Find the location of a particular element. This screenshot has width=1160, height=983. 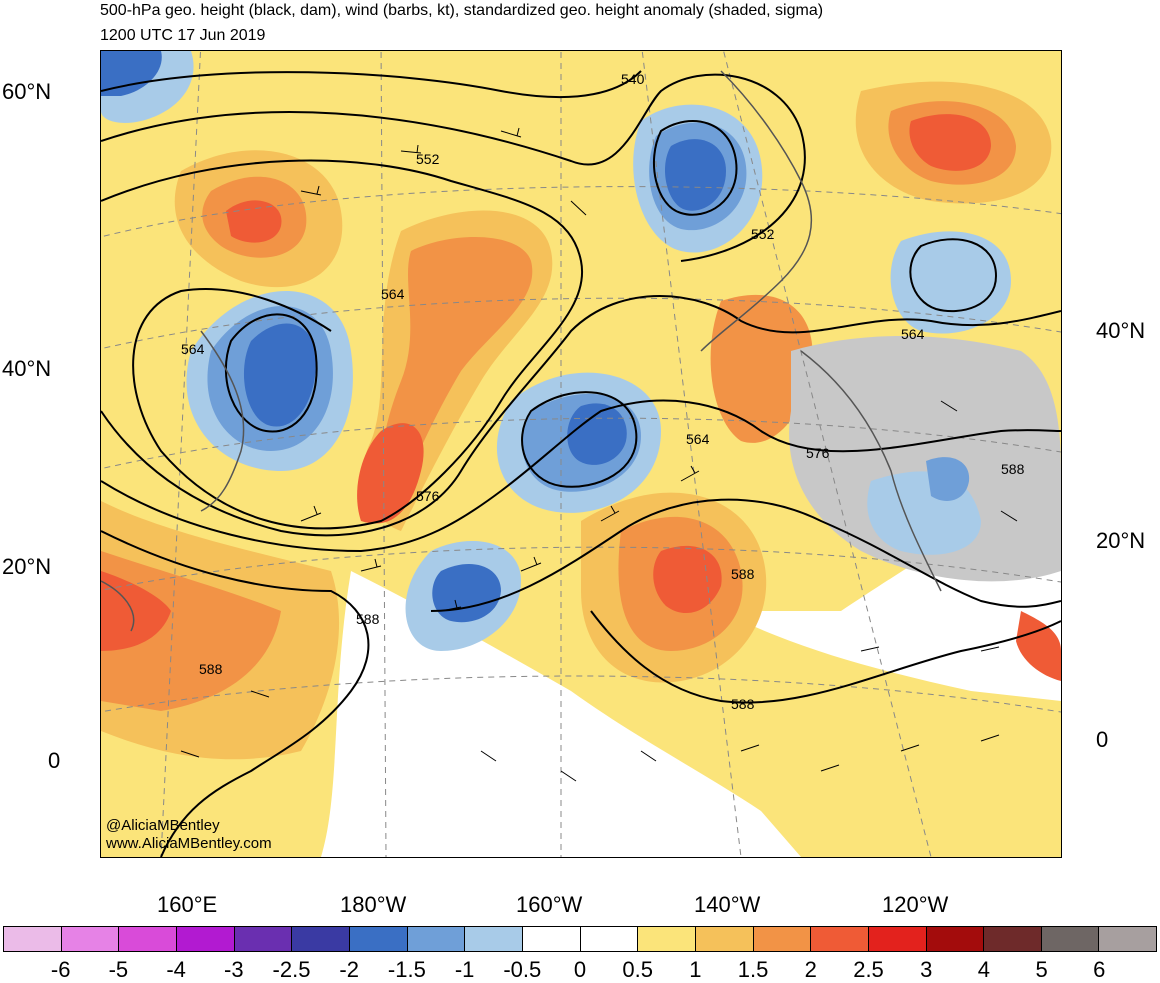

terrain-mask-north-america is located at coordinates (925, 459).